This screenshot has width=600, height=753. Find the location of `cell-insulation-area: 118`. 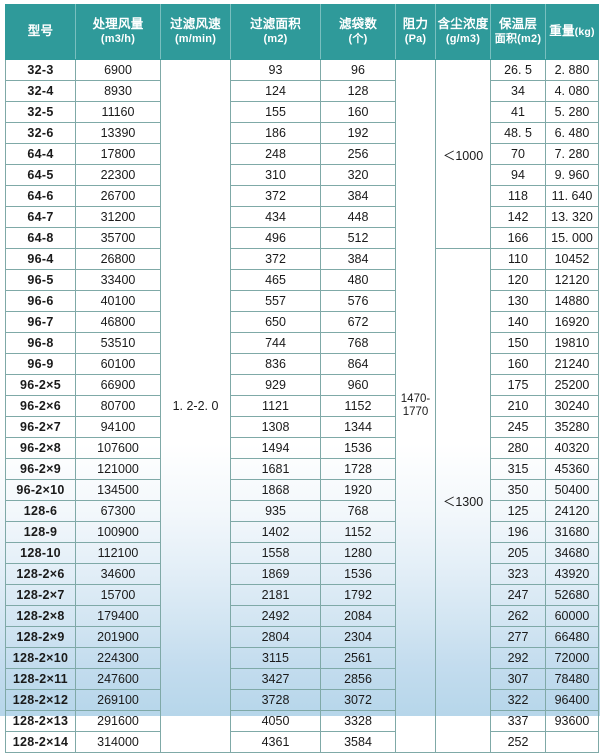

cell-insulation-area: 118 is located at coordinates (518, 196).